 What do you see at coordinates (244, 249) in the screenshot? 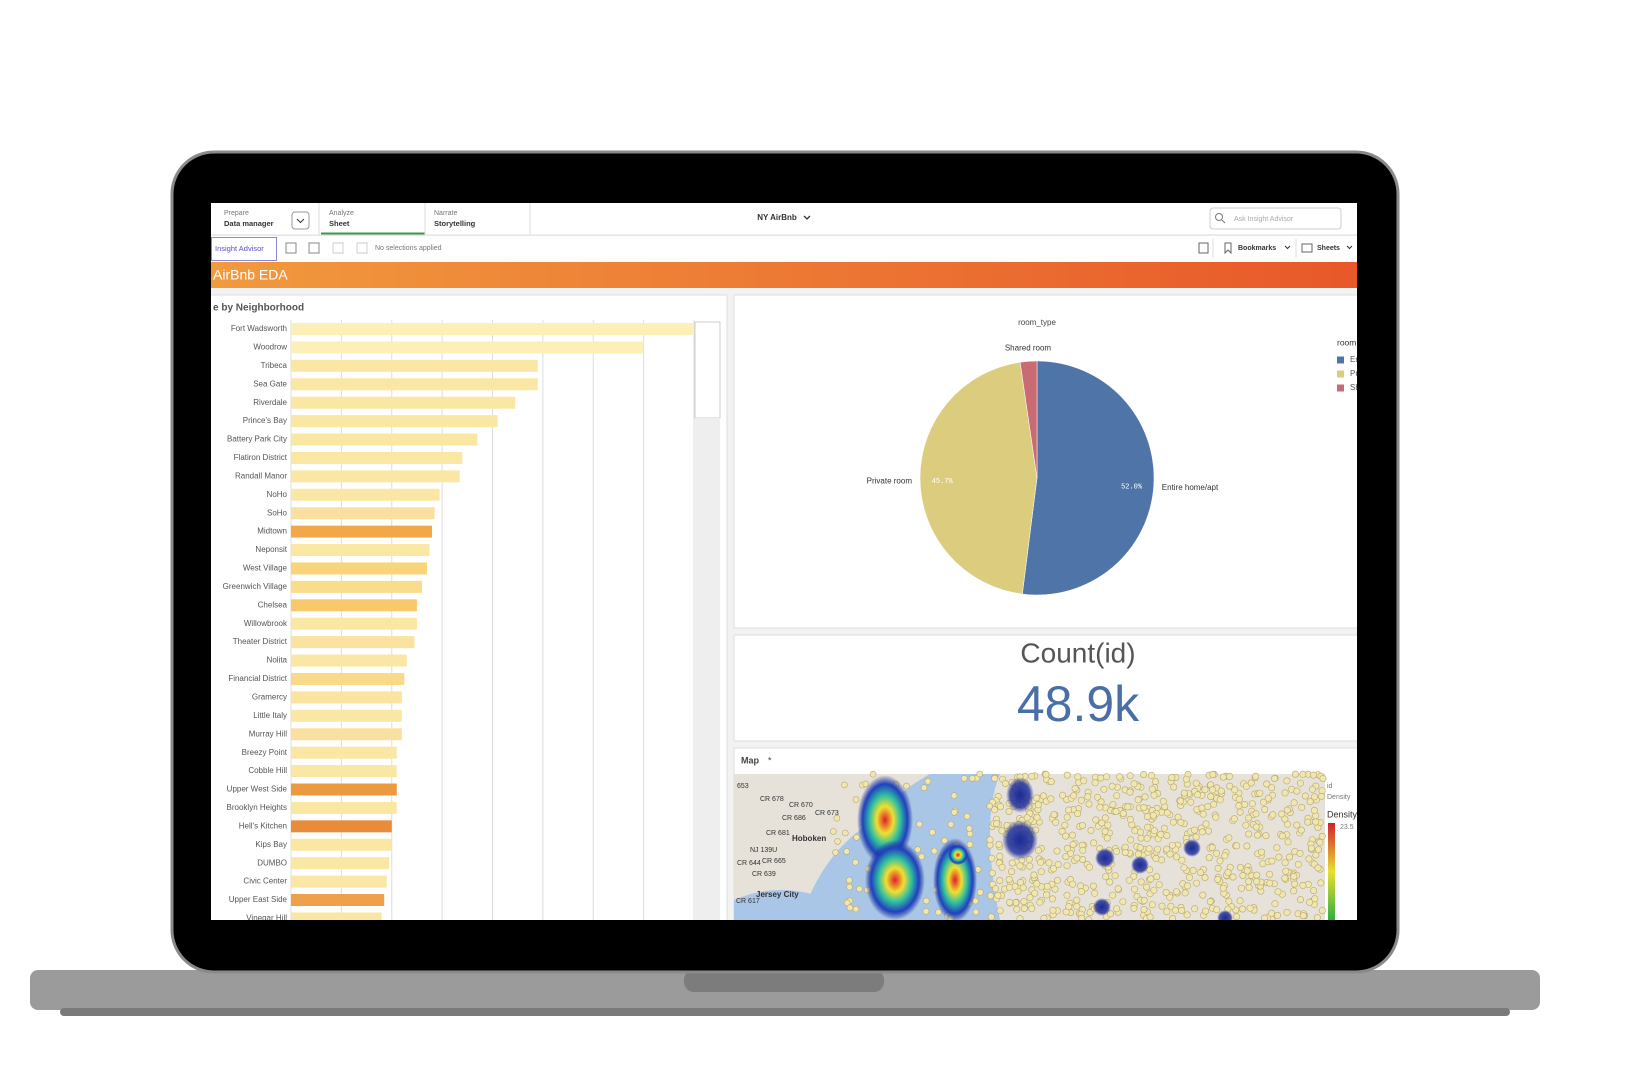
I see `insight-button` at bounding box center [244, 249].